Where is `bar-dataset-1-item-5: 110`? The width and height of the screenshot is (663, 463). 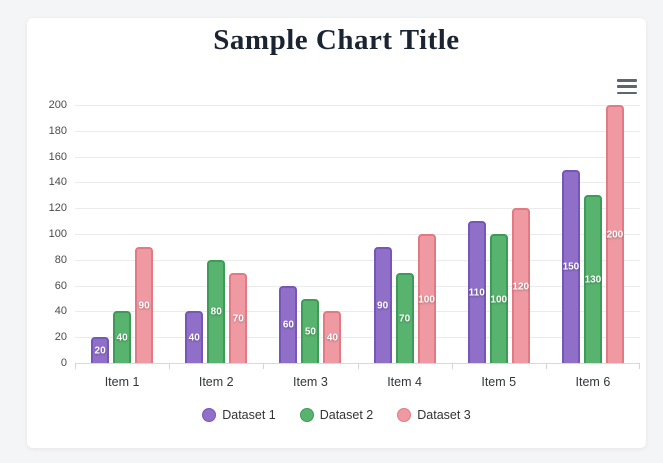
bar-dataset-1-item-5: 110 is located at coordinates (476, 292).